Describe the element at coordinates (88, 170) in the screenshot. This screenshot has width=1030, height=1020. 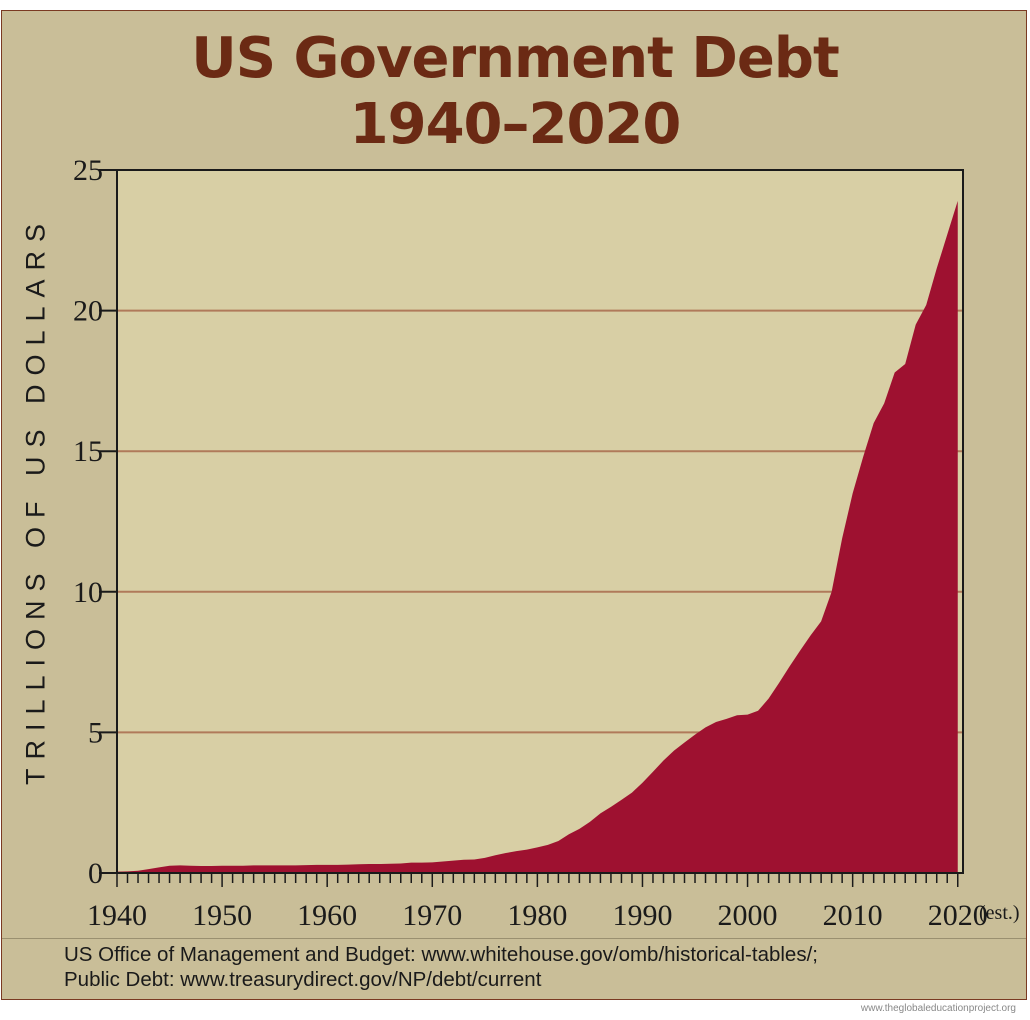
I see `y-tick-label: 25` at that location.